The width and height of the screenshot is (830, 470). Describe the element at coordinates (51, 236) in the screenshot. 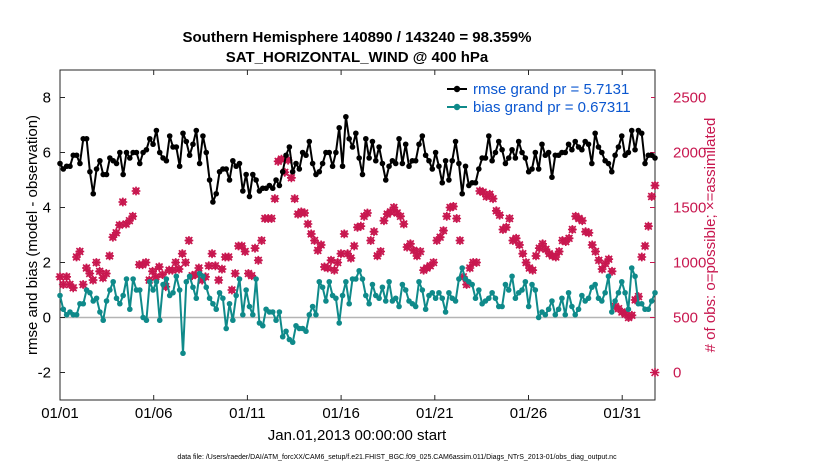

I see `left-y-axis: -2 0 2 4 6 8` at that location.